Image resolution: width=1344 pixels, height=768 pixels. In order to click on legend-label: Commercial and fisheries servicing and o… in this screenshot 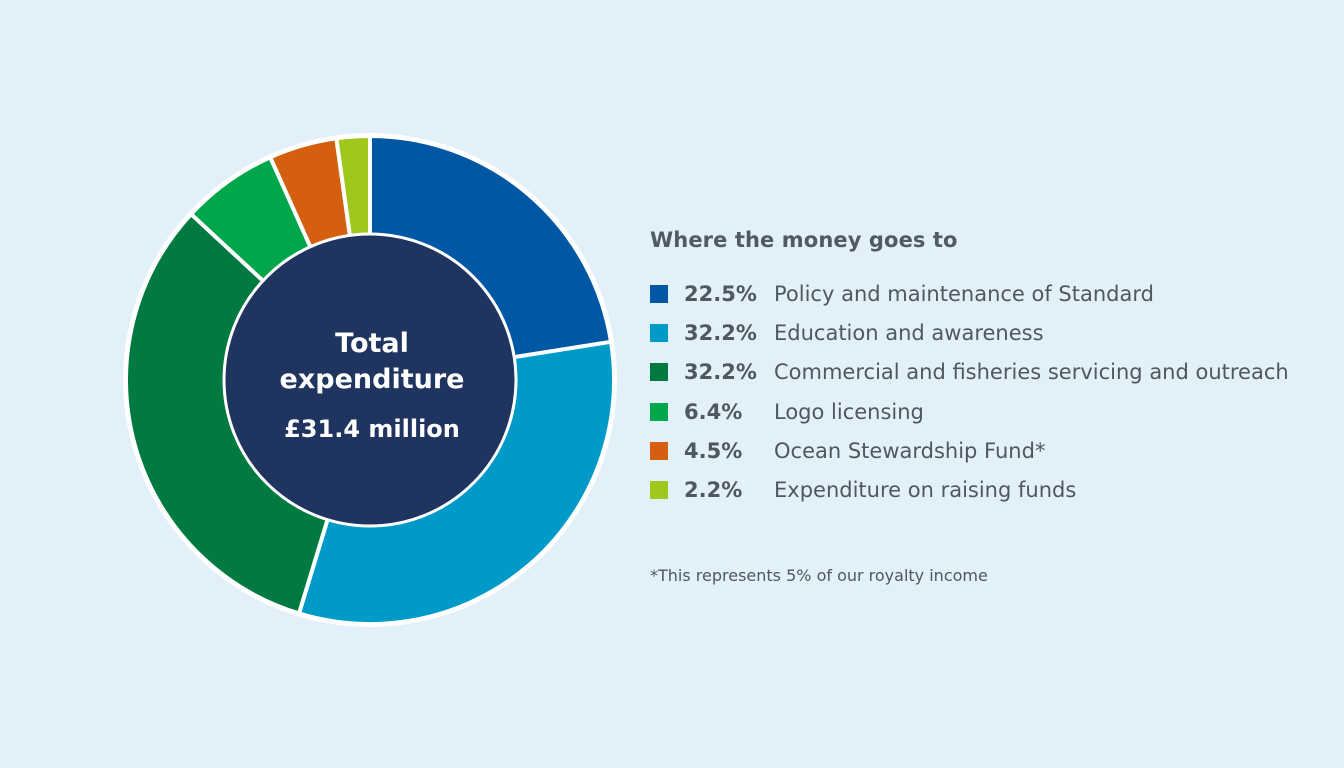, I will do `click(1031, 372)`.